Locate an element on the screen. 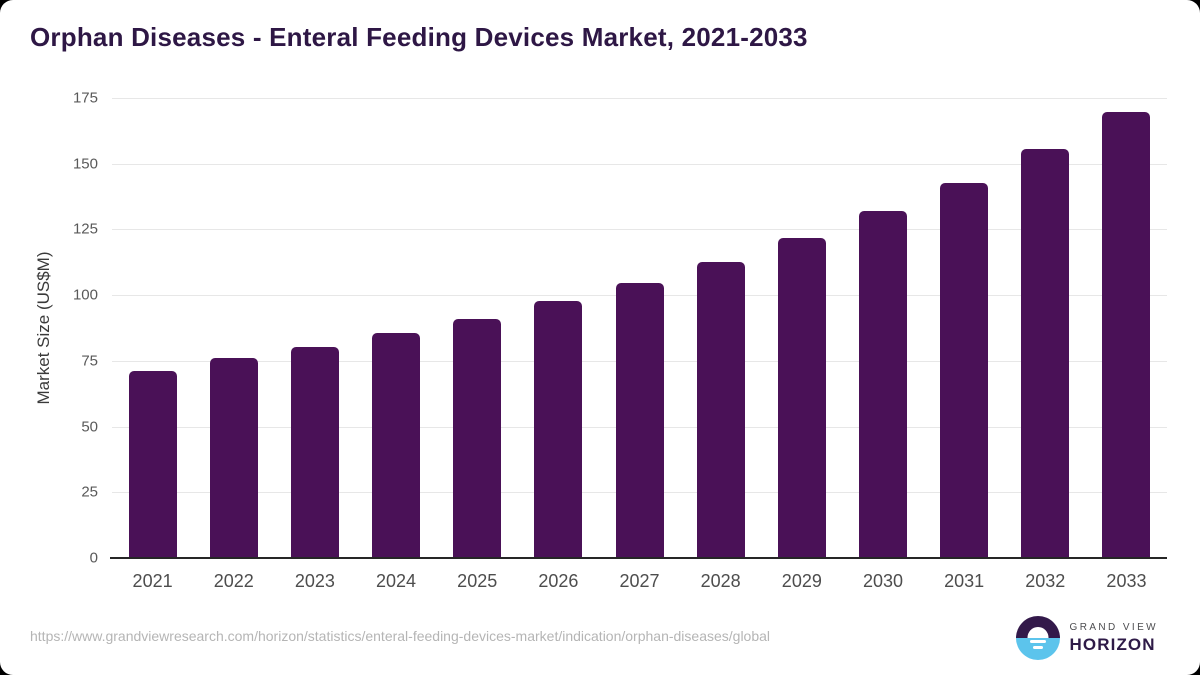 This screenshot has width=1200, height=675. bar-2028 is located at coordinates (720, 410).